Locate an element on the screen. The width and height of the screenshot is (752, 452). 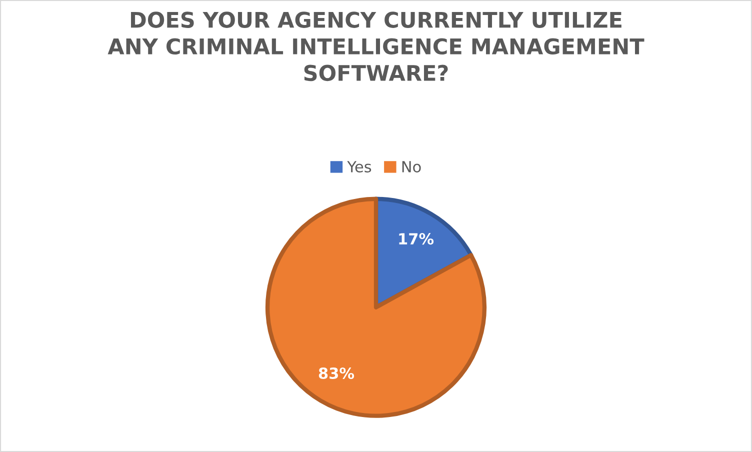
legend-label: Yes is located at coordinates (359, 166).